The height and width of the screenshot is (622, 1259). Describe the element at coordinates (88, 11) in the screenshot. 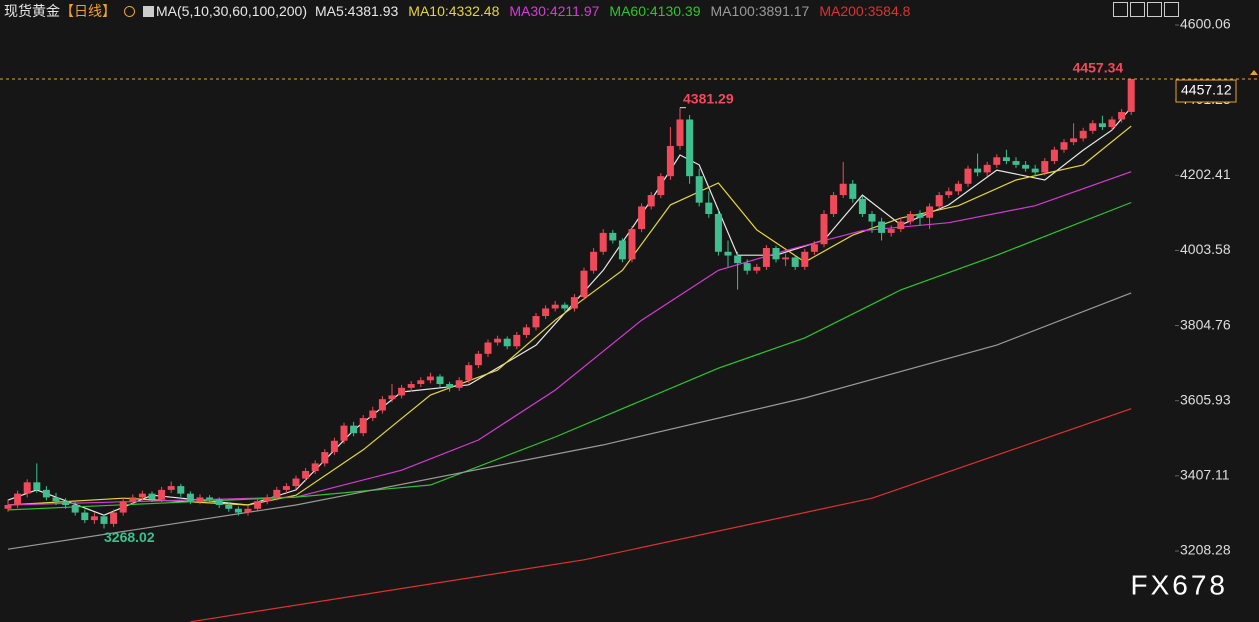

I see `period: 【日线】` at that location.